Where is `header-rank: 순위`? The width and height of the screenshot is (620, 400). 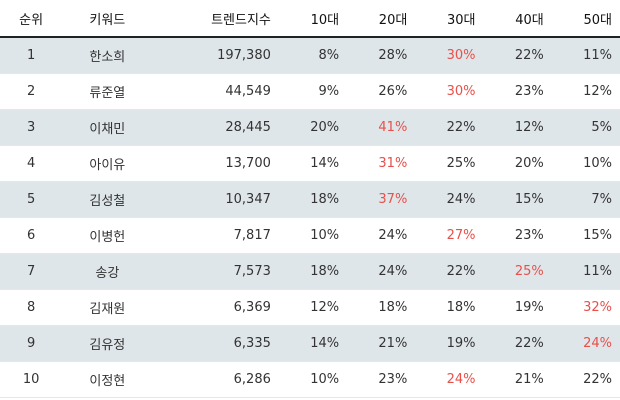
header-rank: 순위 is located at coordinates (31, 19).